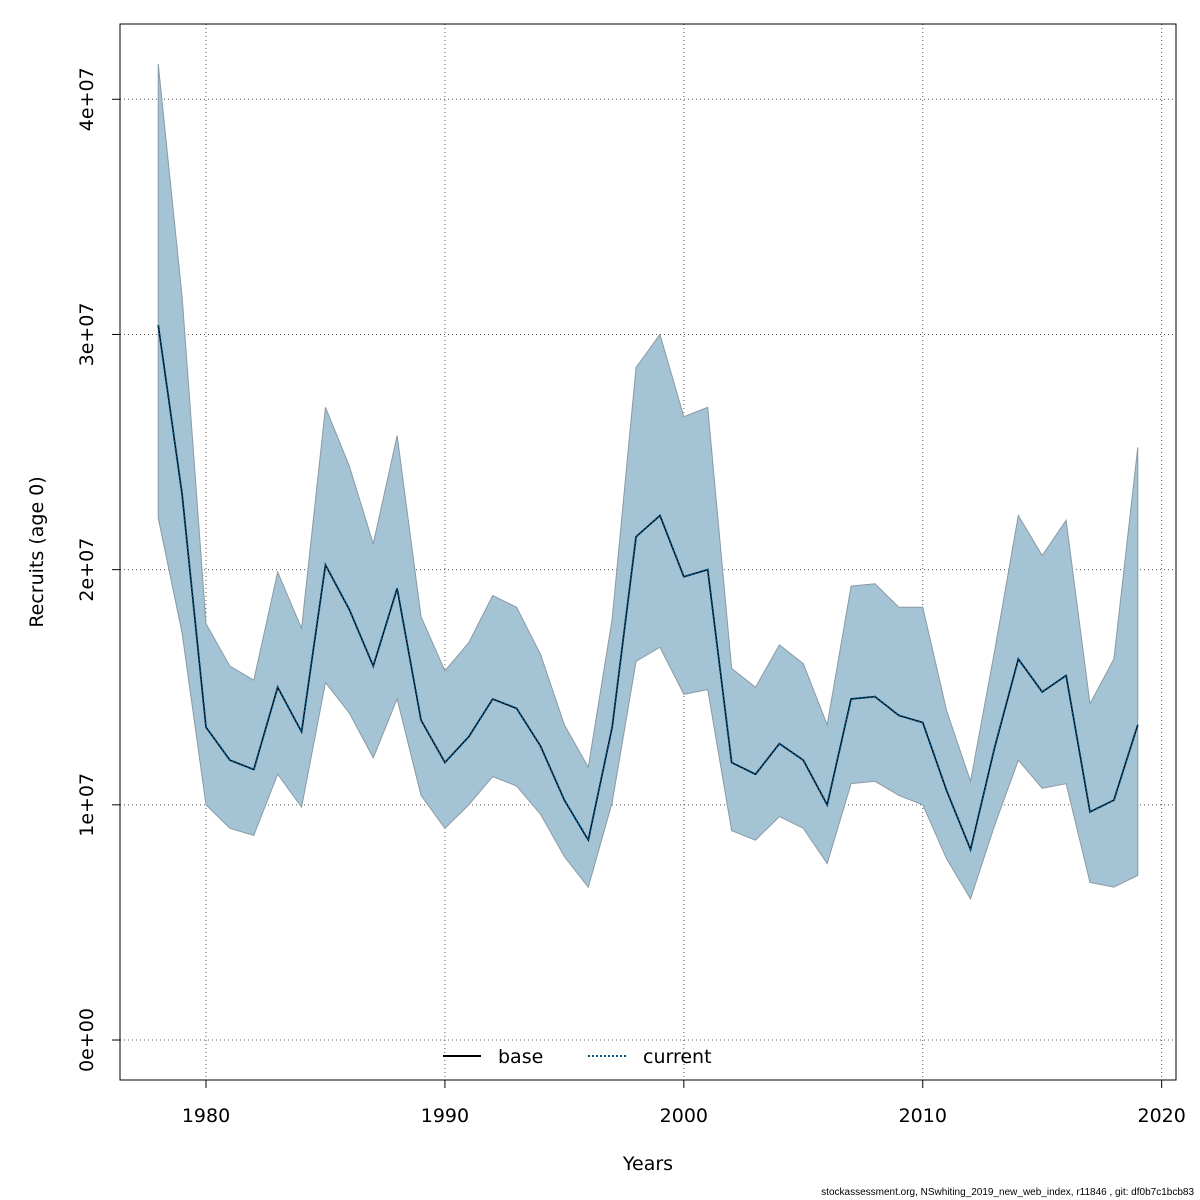 This screenshot has width=1200, height=1200. Describe the element at coordinates (923, 1116) in the screenshot. I see `x-tick-label: 2010` at that location.